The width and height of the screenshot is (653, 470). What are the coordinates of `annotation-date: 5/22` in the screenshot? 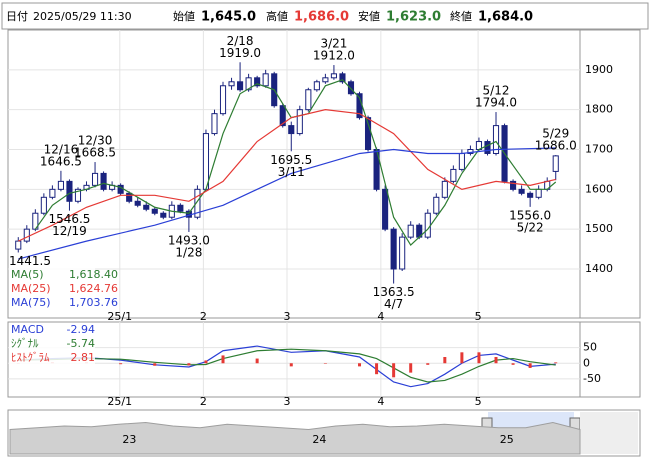 It's located at (530, 227).